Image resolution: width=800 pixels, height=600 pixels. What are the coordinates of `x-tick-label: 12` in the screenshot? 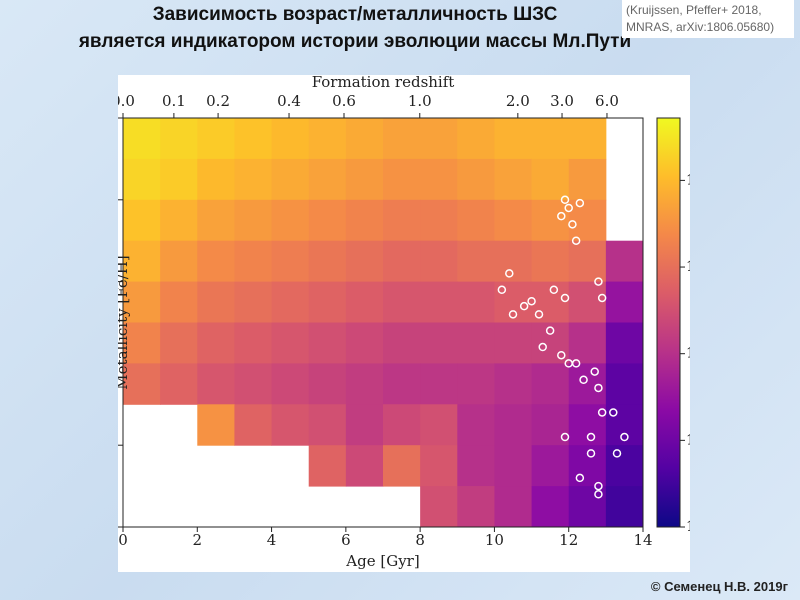 It's located at (568, 540).